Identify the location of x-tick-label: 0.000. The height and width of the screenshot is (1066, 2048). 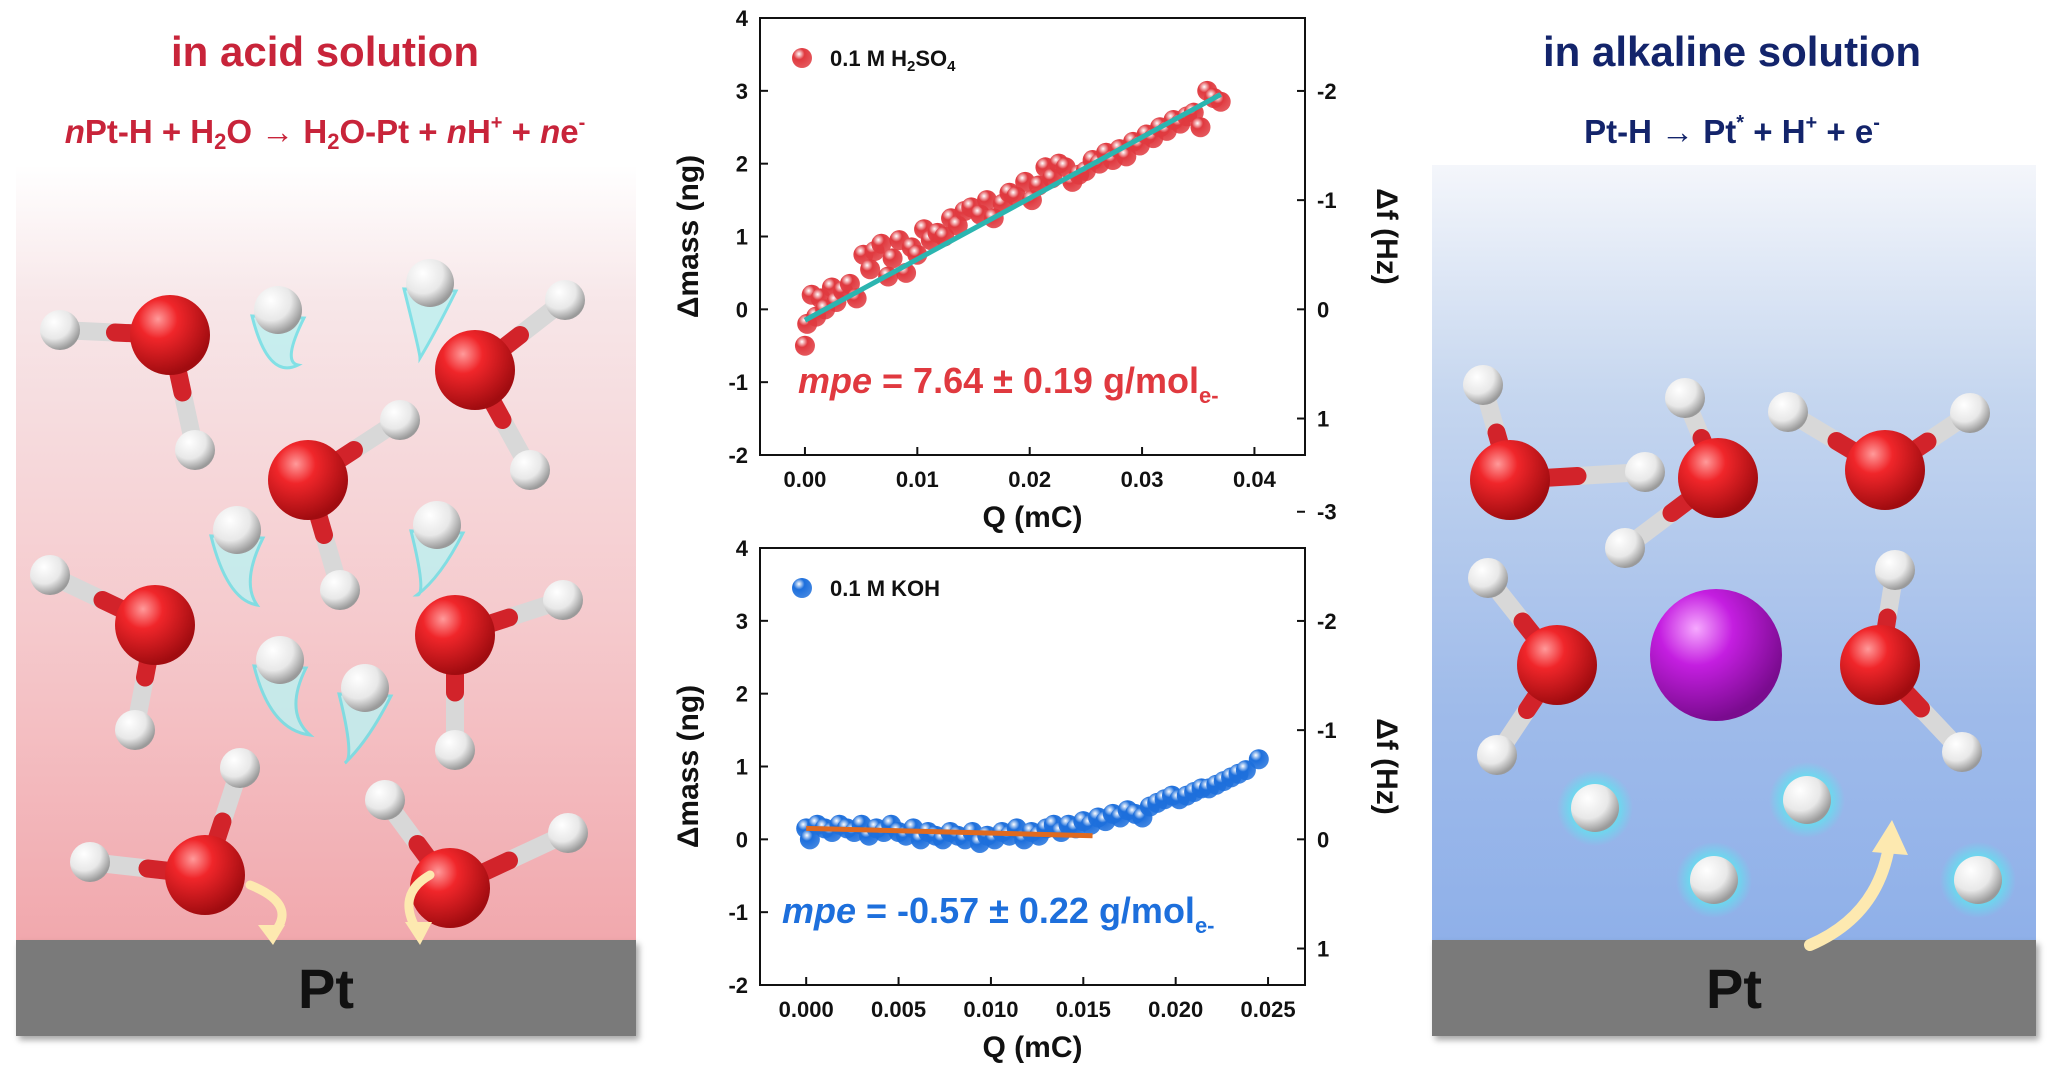
(806, 1009).